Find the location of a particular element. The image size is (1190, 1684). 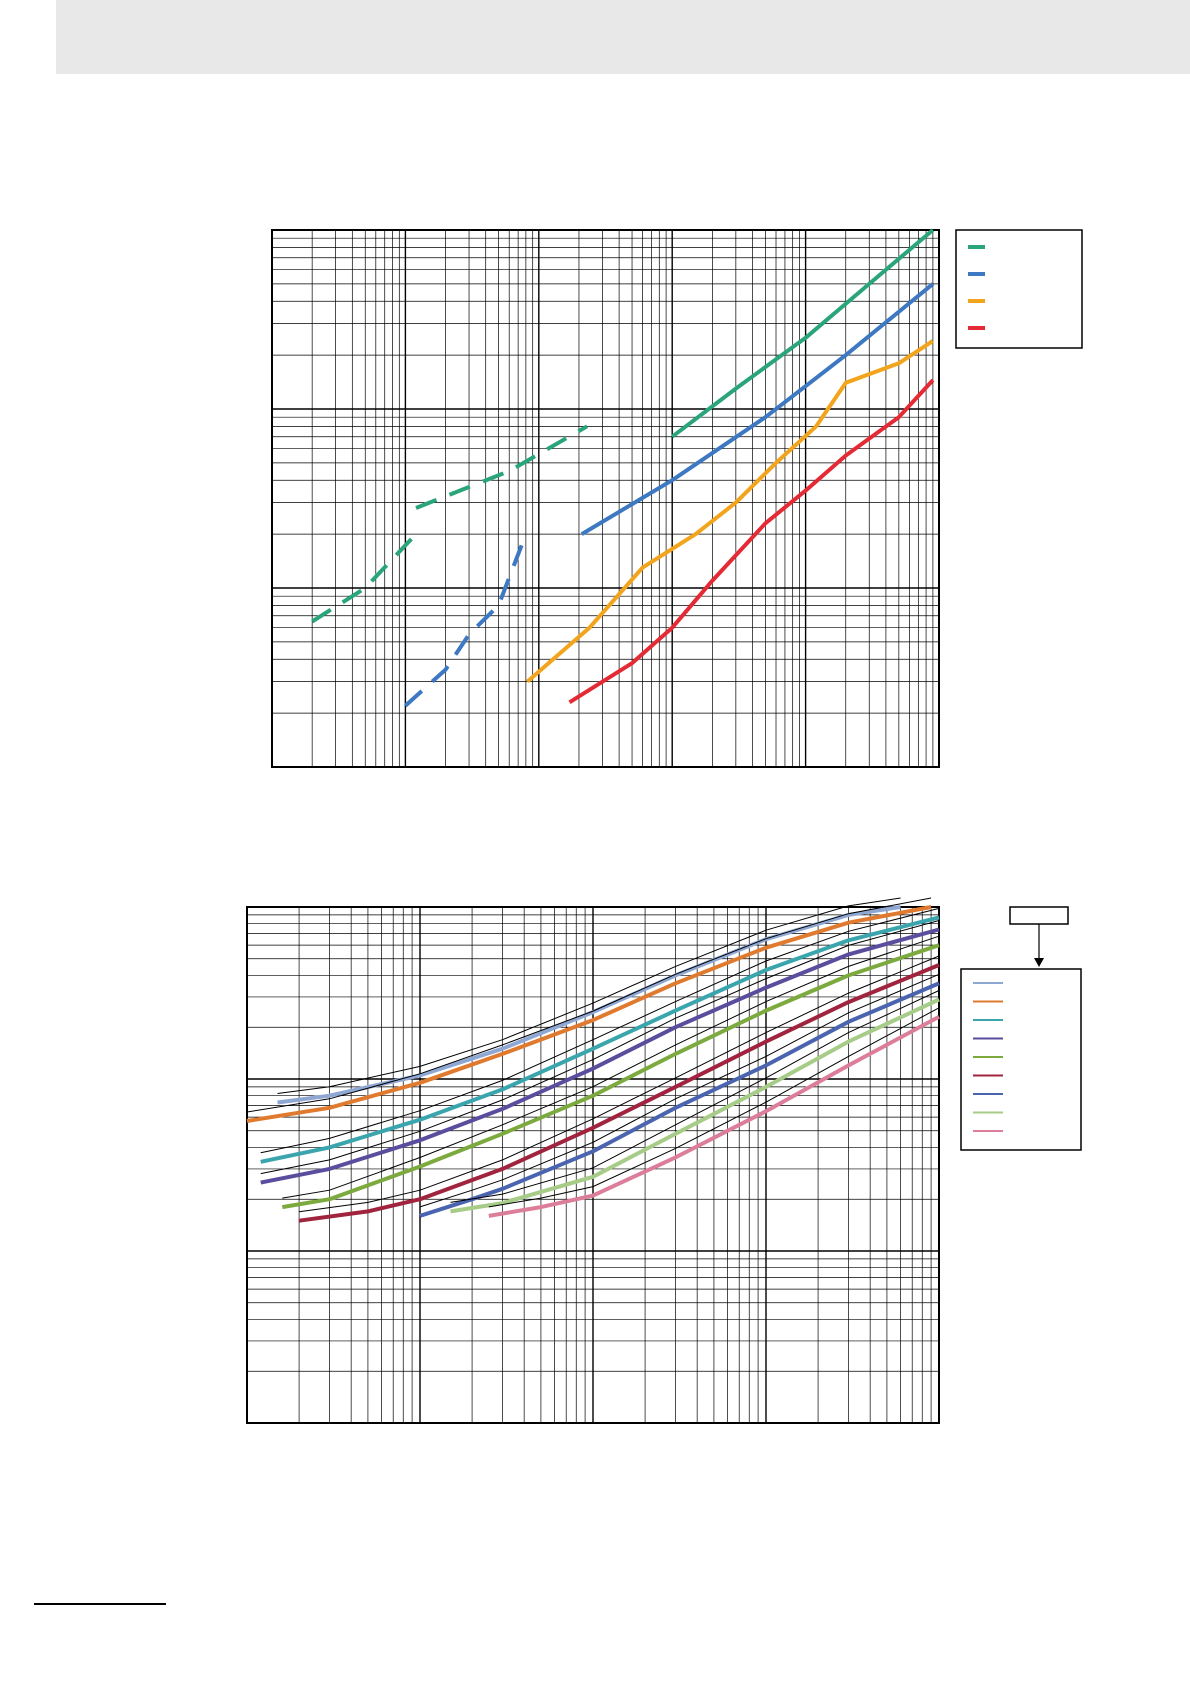

header-bar is located at coordinates (623, 37).